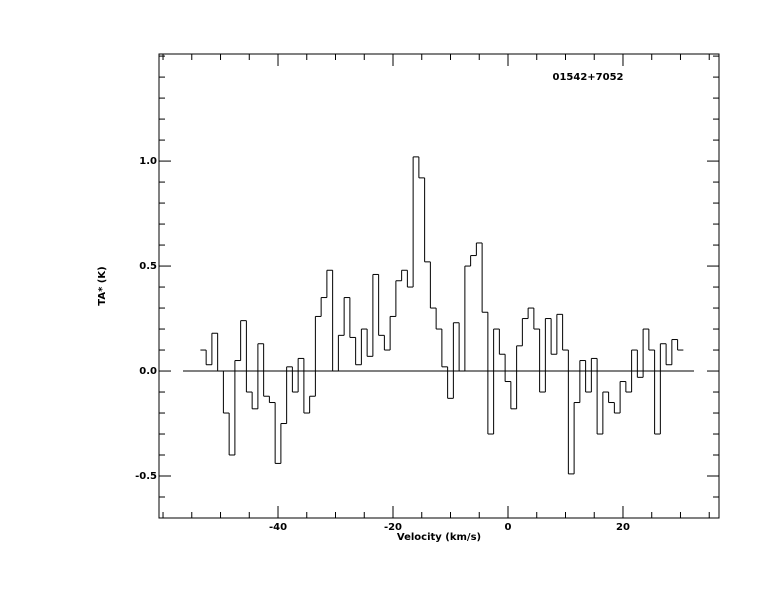 The image size is (774, 616). What do you see at coordinates (148, 371) in the screenshot?
I see `y-tick-label: 0.0` at bounding box center [148, 371].